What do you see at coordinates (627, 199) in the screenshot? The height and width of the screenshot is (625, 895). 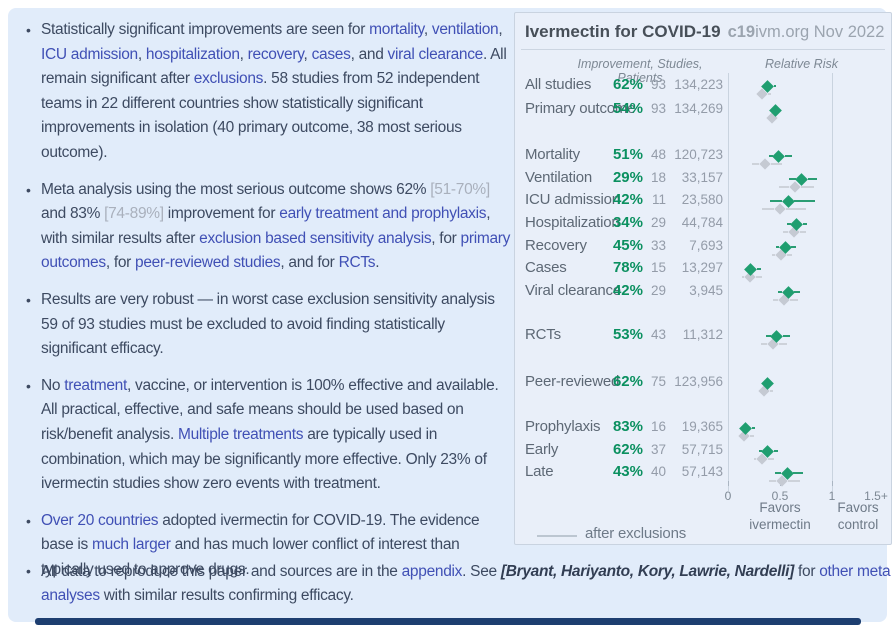 I see `row-improvement: 42%` at bounding box center [627, 199].